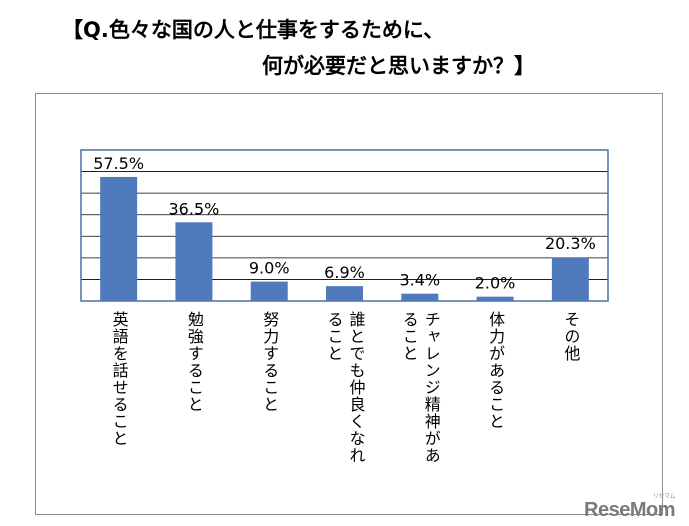 This screenshot has width=689, height=526. I want to click on category-label: 勉強すること, so click(194, 362).